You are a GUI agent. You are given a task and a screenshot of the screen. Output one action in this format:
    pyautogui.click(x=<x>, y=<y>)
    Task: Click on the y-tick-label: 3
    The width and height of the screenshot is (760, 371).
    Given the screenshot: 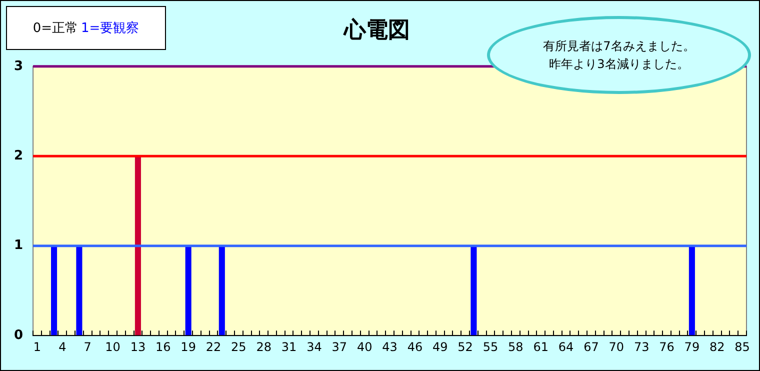 What is the action you would take?
    pyautogui.click(x=19, y=66)
    